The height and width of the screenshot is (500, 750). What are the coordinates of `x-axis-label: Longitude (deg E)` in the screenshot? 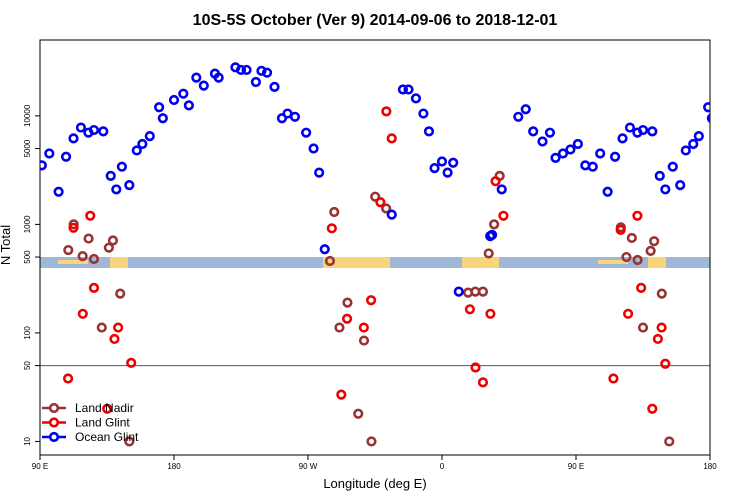 It's located at (374, 483).